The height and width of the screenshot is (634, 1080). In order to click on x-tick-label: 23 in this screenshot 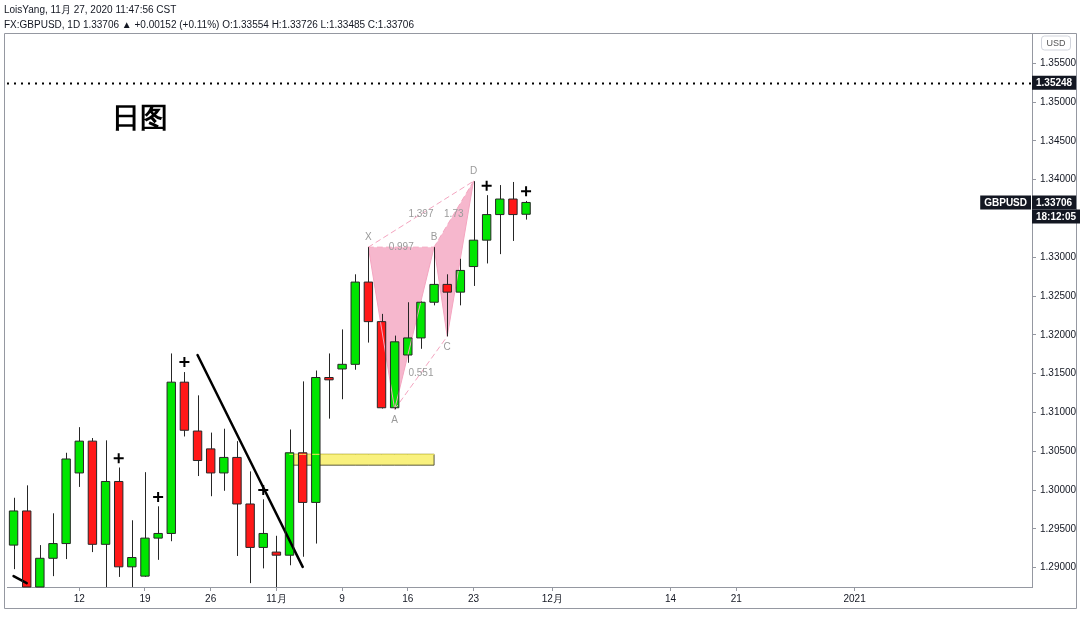, I will do `click(473, 598)`.